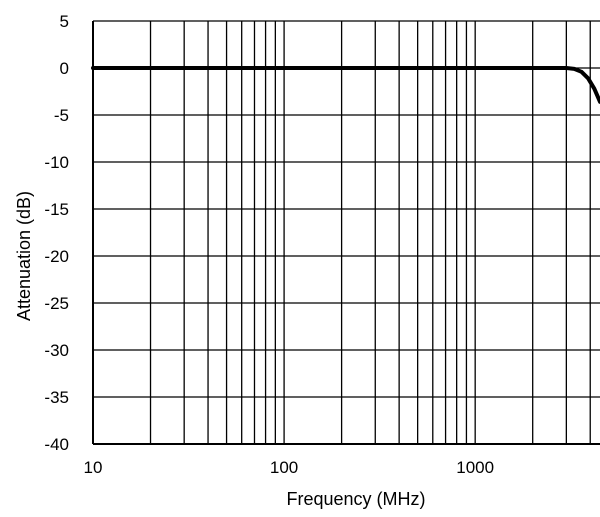 Image resolution: width=600 pixels, height=517 pixels. I want to click on y-tick-label: -20, so click(56, 256).